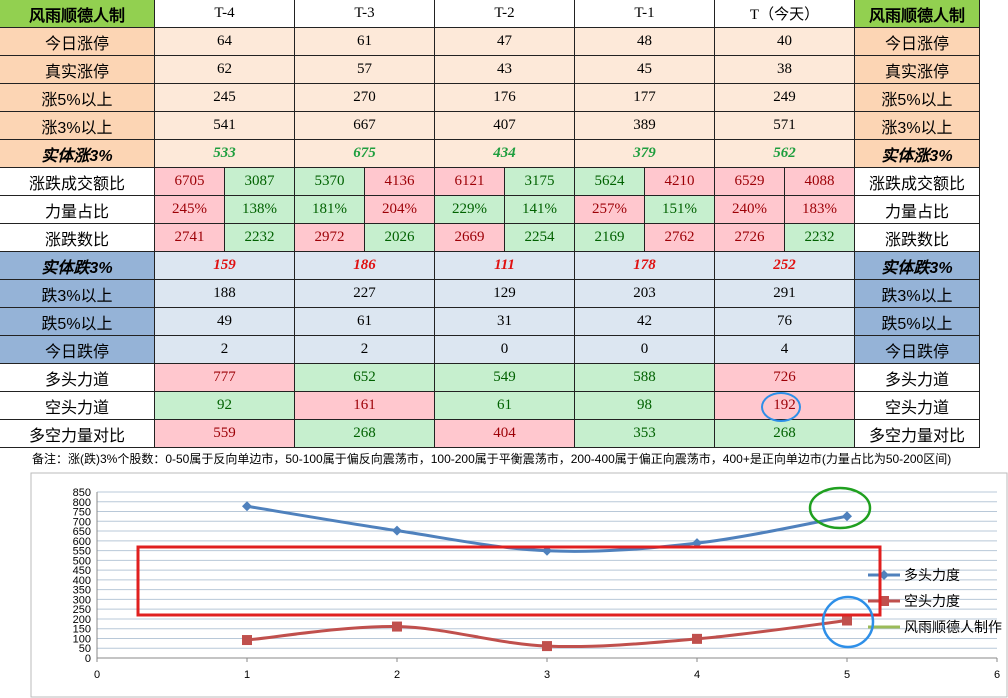 Image resolution: width=1008 pixels, height=698 pixels. What do you see at coordinates (505, 294) in the screenshot?
I see `table-cell: 129` at bounding box center [505, 294].